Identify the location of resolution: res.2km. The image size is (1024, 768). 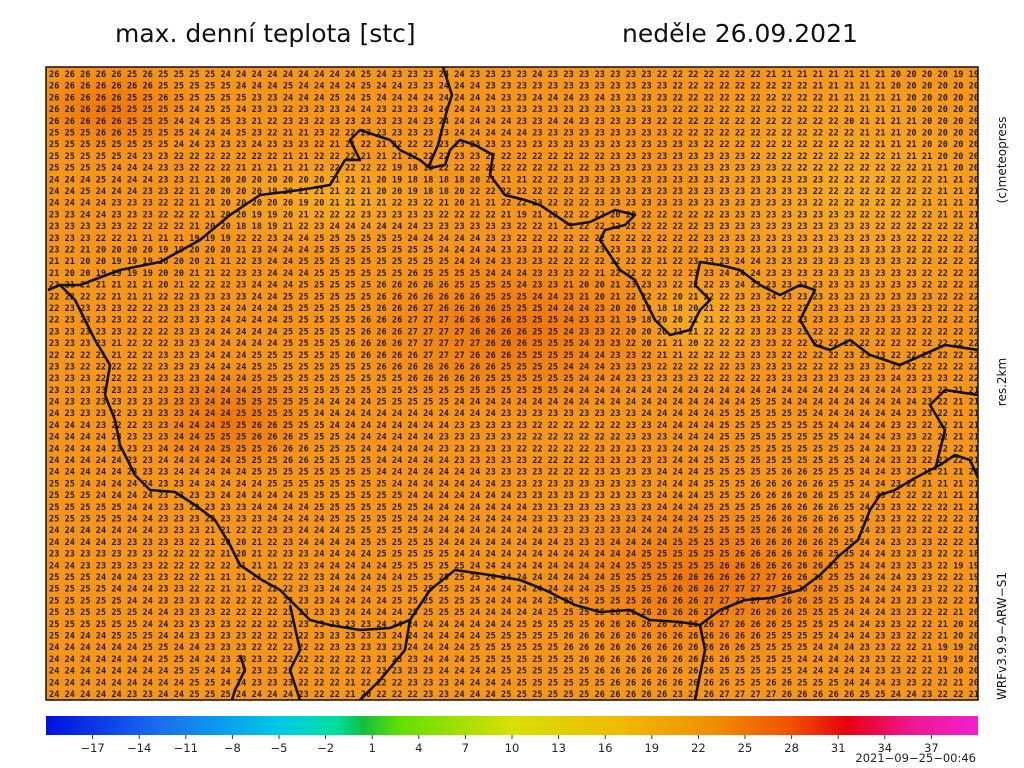
(1002, 382).